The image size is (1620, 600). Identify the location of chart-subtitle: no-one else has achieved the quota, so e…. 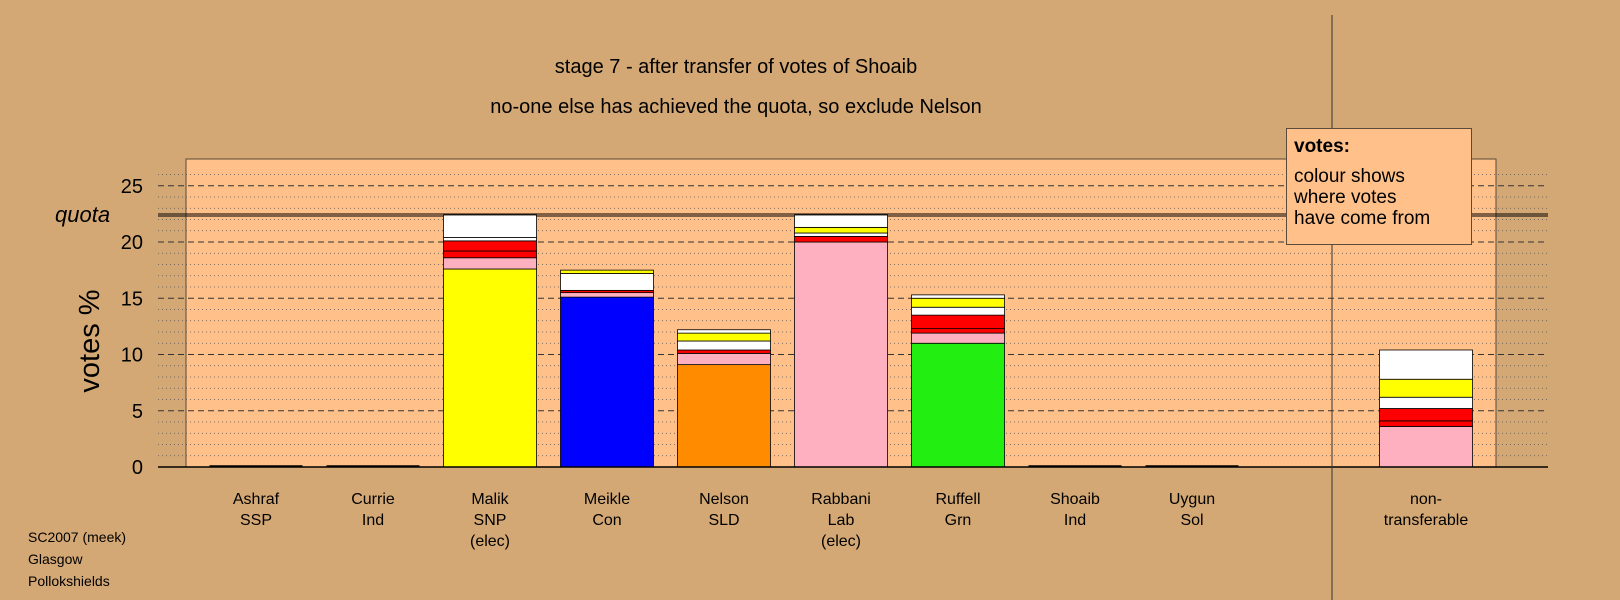
(735, 107).